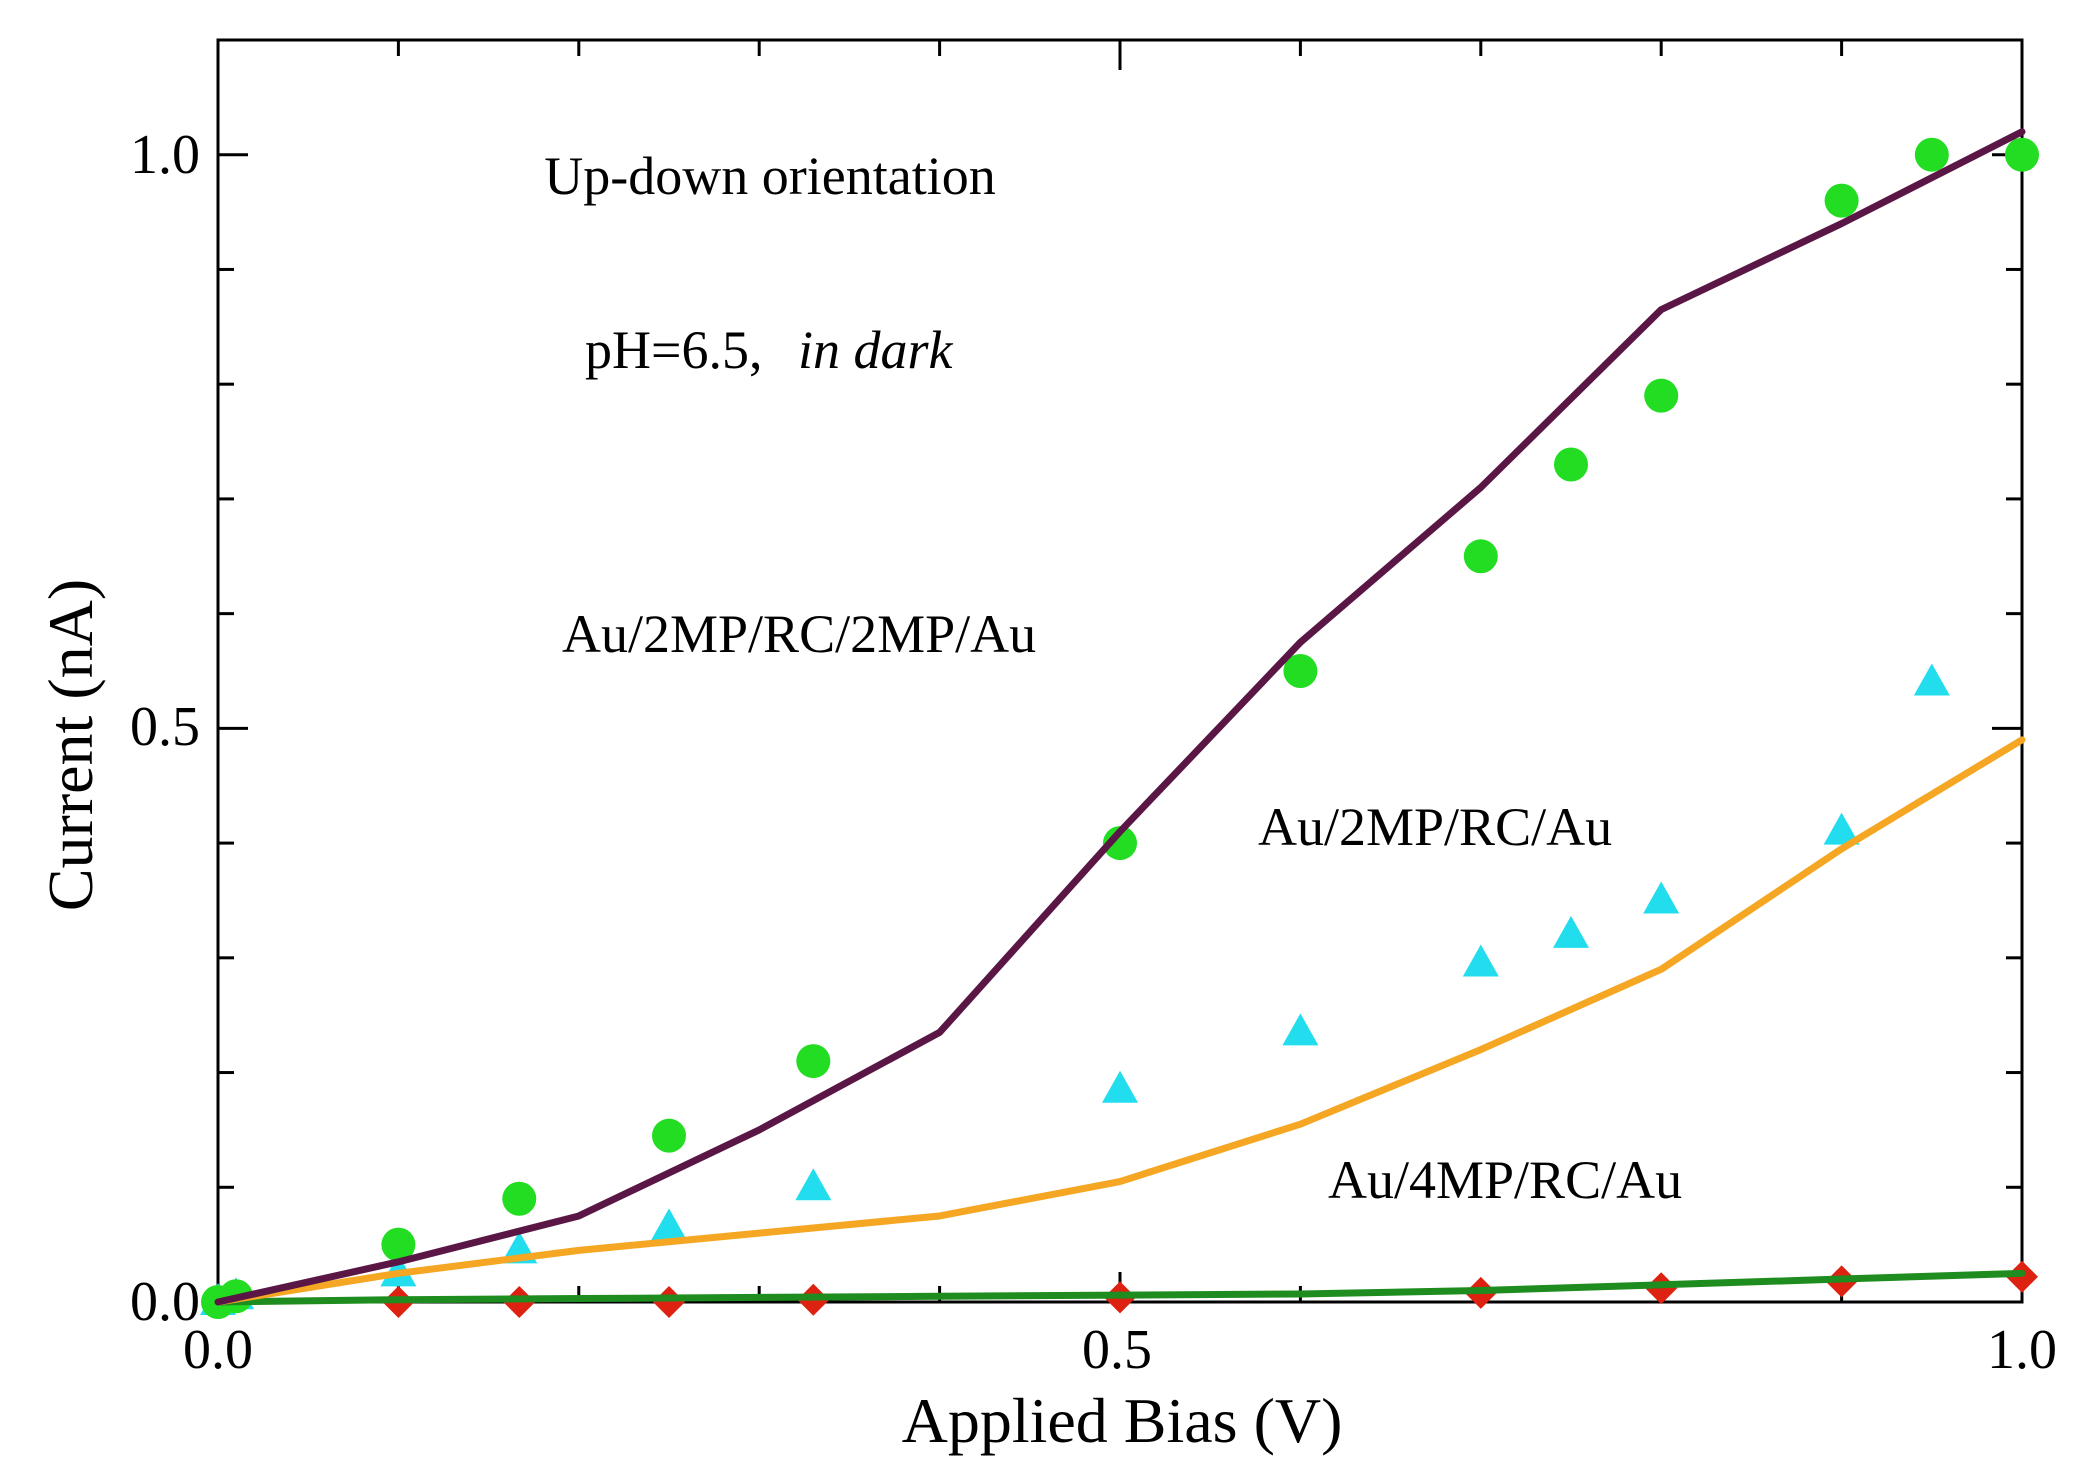 This screenshot has height=1472, width=2096. I want to click on y-axis-title: Current (nA), so click(70, 745).